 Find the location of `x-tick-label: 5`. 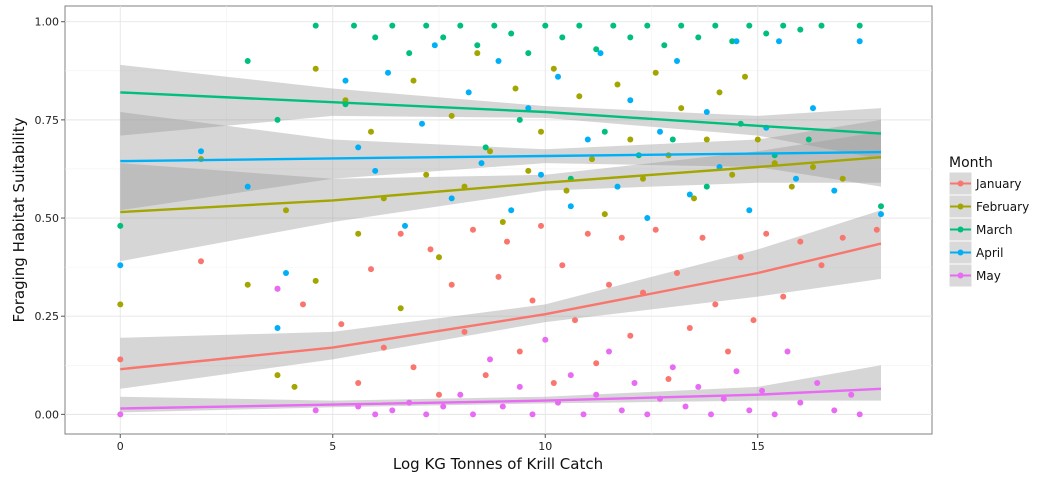

x-tick-label: 5 is located at coordinates (332, 446).